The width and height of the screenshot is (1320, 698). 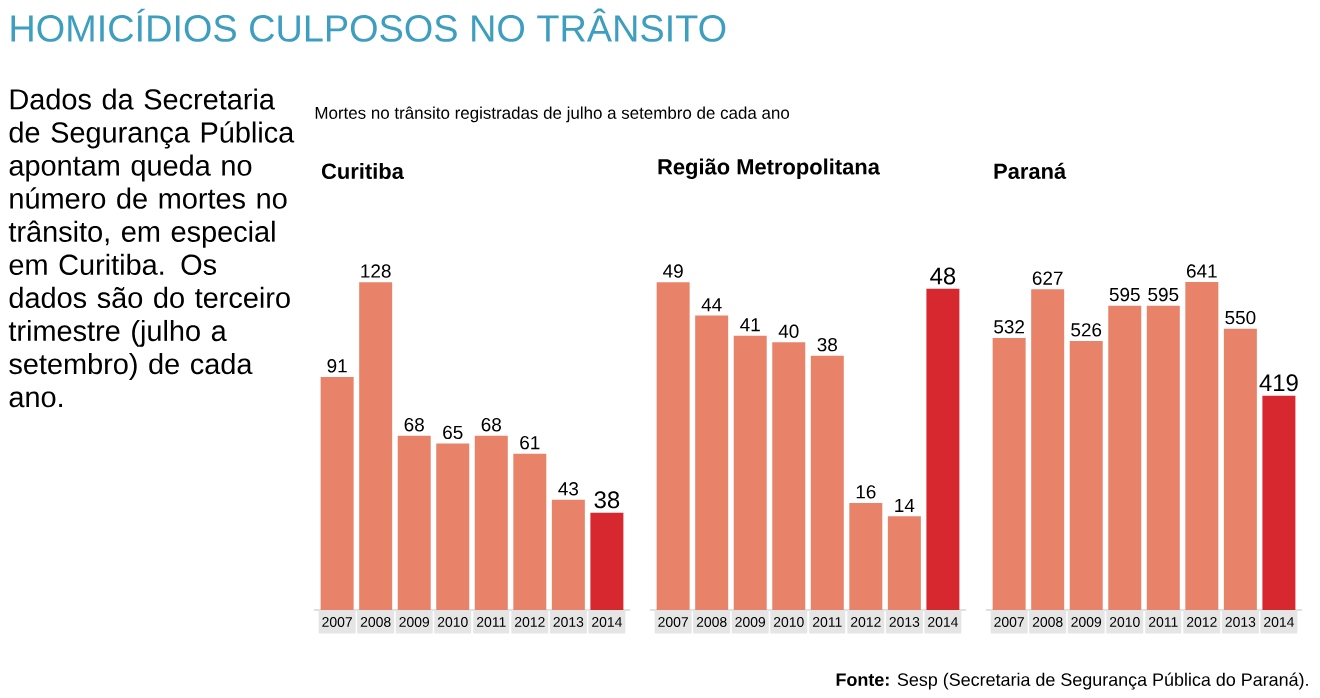 What do you see at coordinates (711, 305) in the screenshot?
I see `data-label: 44` at bounding box center [711, 305].